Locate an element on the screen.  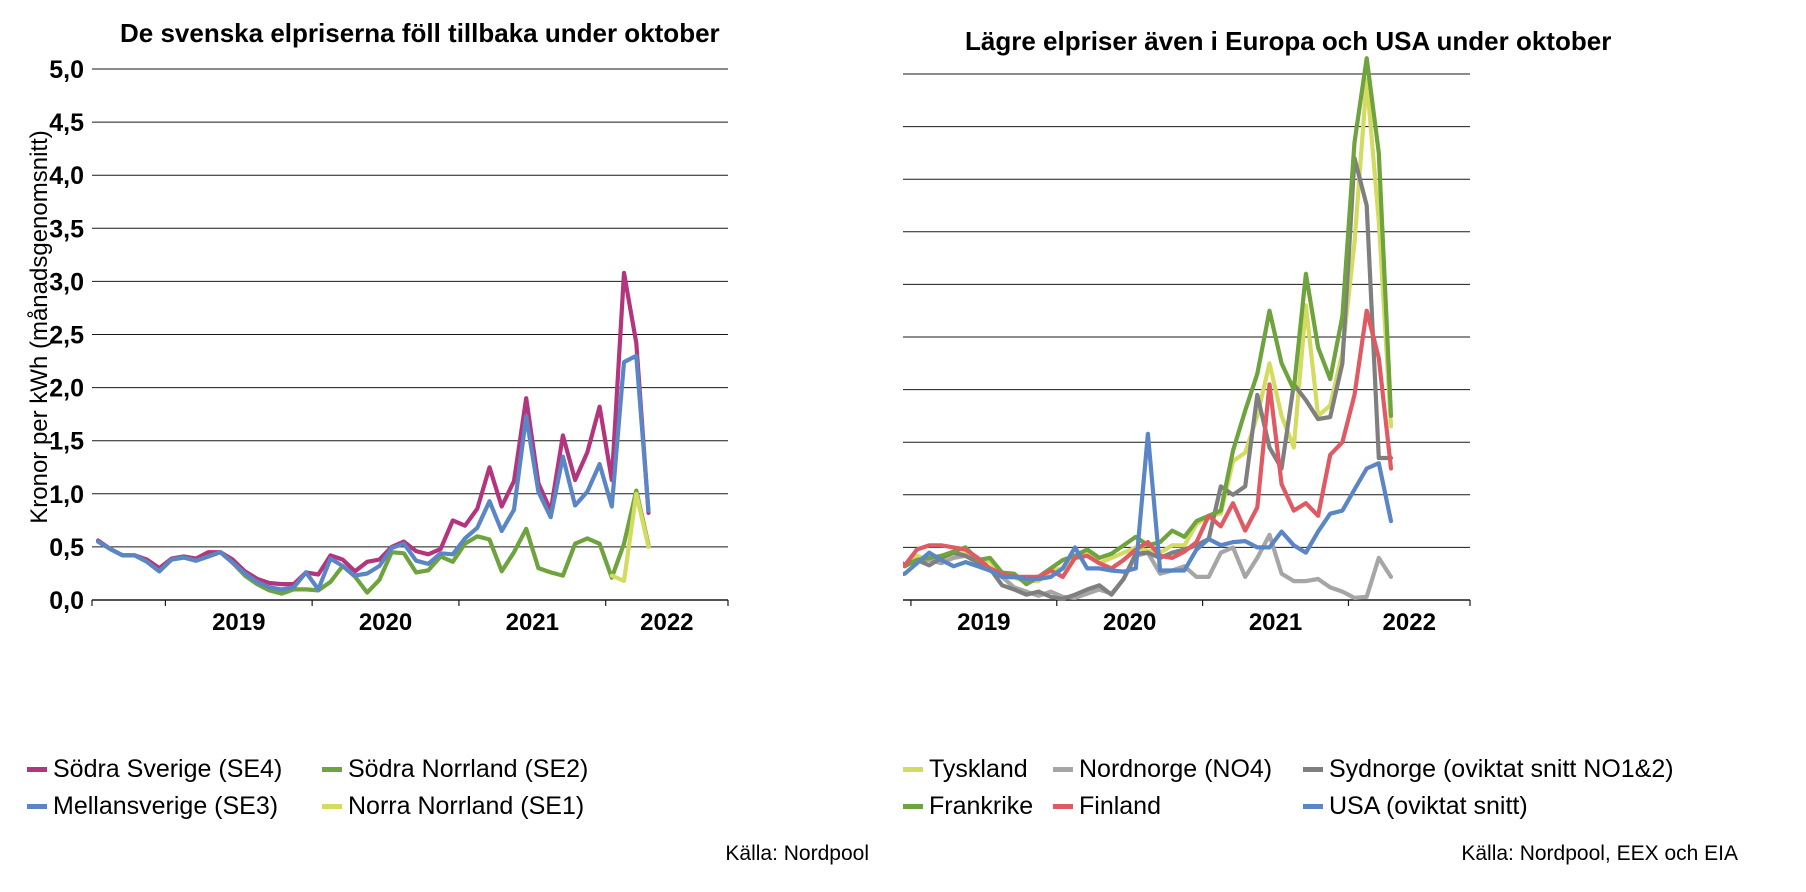
series-line-fi is located at coordinates (1148, 444).